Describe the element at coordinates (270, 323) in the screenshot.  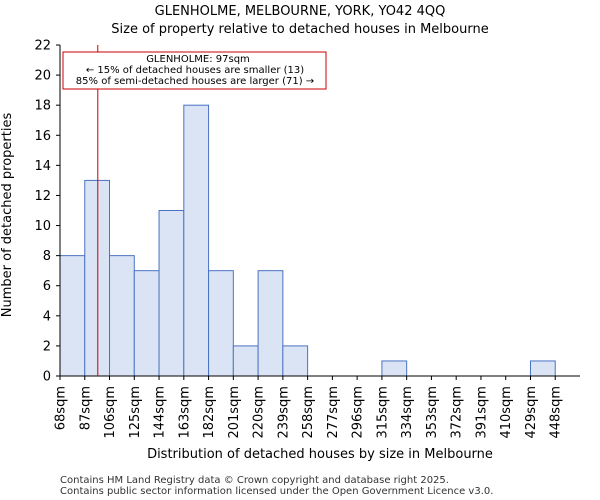
I see `bar-220sqm` at that location.